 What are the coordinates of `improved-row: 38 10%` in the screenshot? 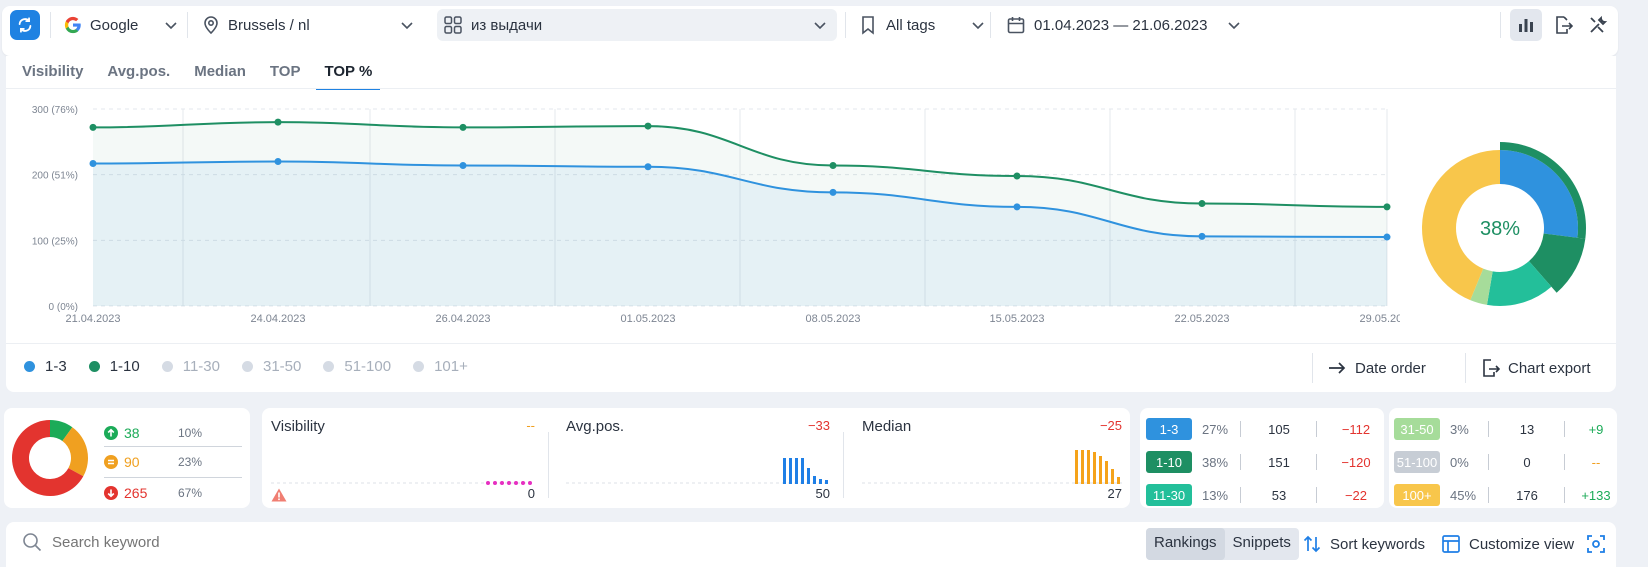 It's located at (173, 433).